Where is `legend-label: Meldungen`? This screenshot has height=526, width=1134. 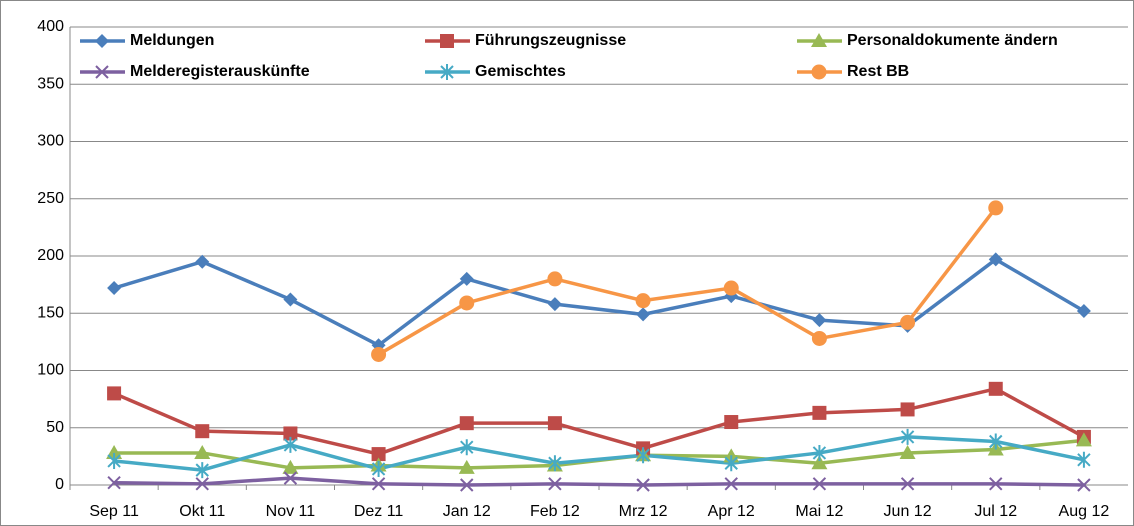 legend-label: Meldungen is located at coordinates (172, 40).